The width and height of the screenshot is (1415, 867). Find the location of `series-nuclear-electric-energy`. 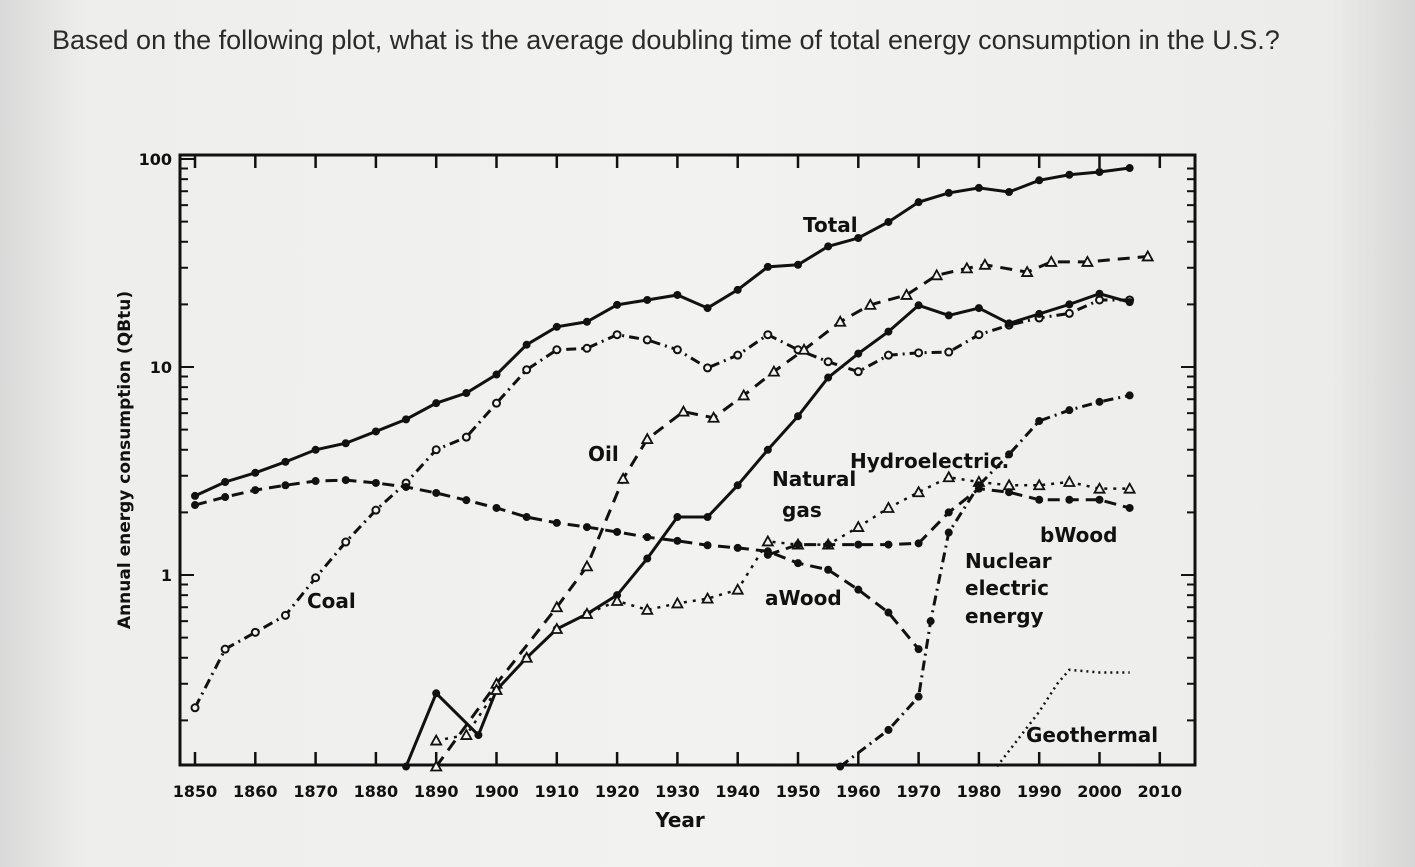

series-nuclear-electric-energy is located at coordinates (985, 581).